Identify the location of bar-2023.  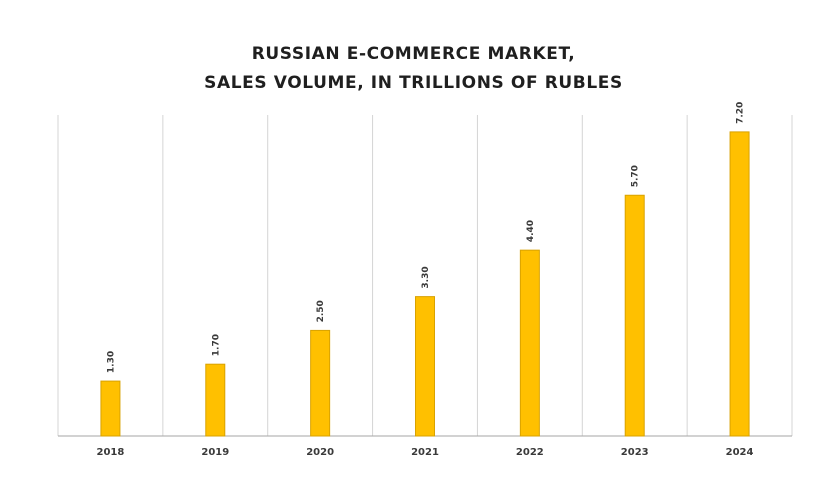
(634, 315).